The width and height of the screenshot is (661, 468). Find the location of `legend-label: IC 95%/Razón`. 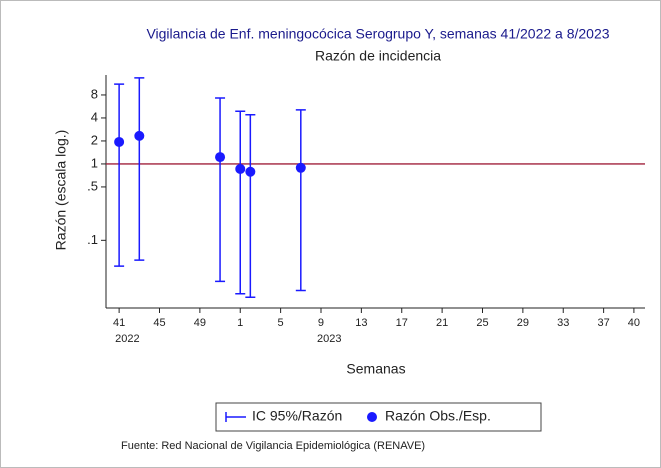

legend-label: IC 95%/Razón is located at coordinates (297, 416).